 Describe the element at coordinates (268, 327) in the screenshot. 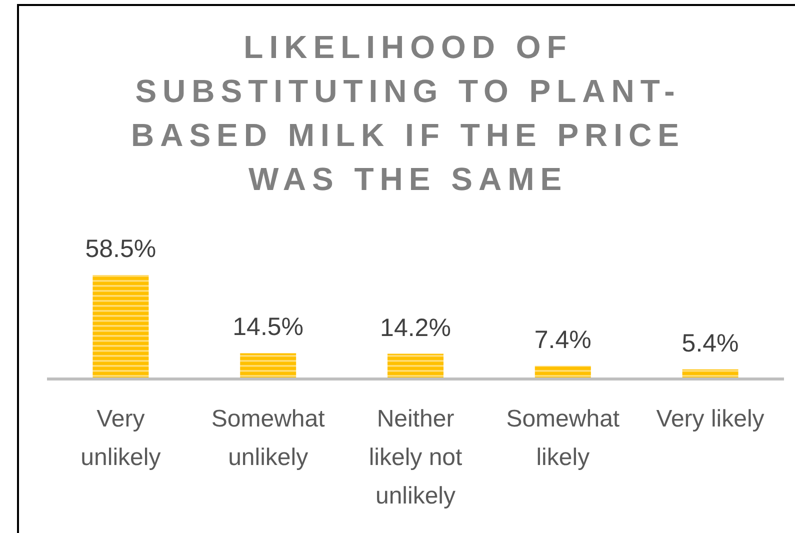

I see `data-label: 14.5%` at that location.